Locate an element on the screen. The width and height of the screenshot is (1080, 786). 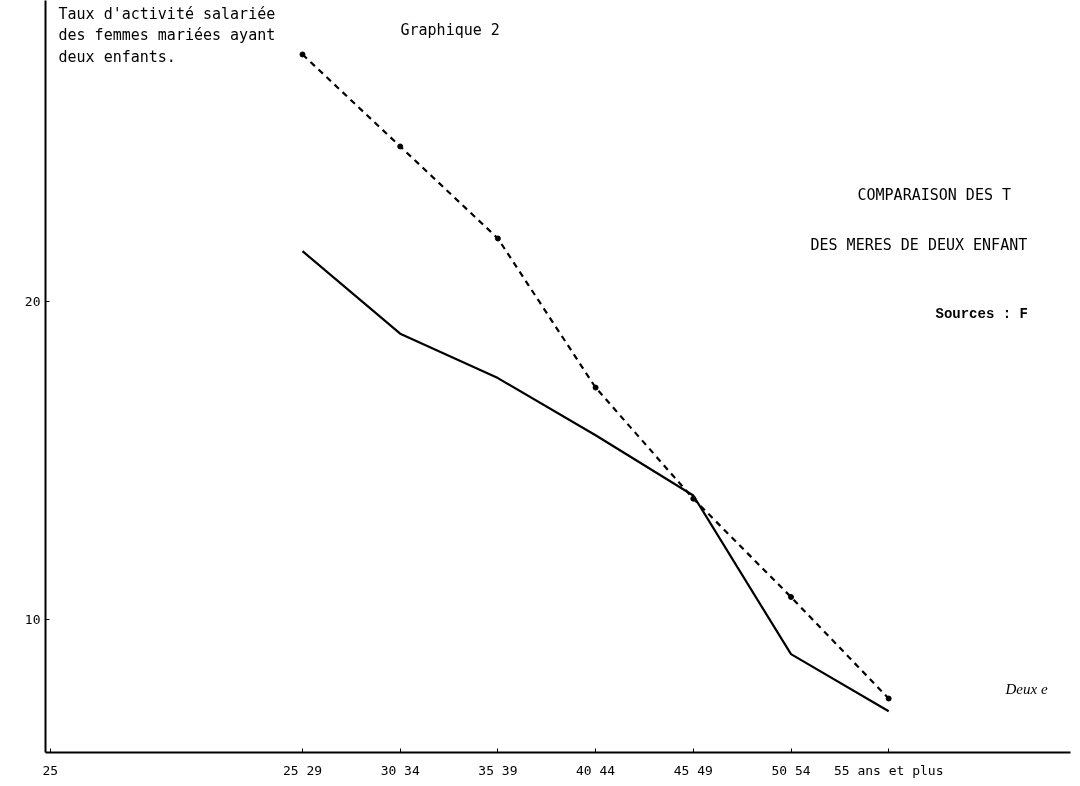
text: Graphique 2 is located at coordinates (450, 29).